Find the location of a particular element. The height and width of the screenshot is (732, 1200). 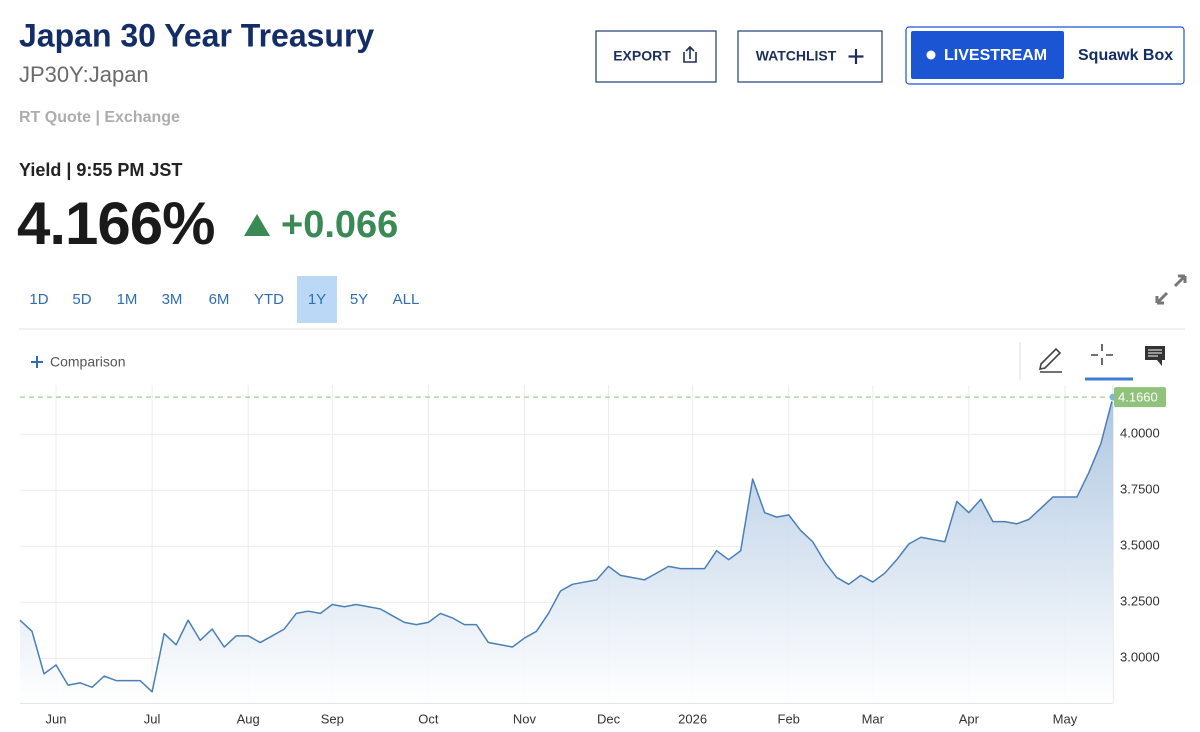

x-tick-label: Feb is located at coordinates (789, 718).